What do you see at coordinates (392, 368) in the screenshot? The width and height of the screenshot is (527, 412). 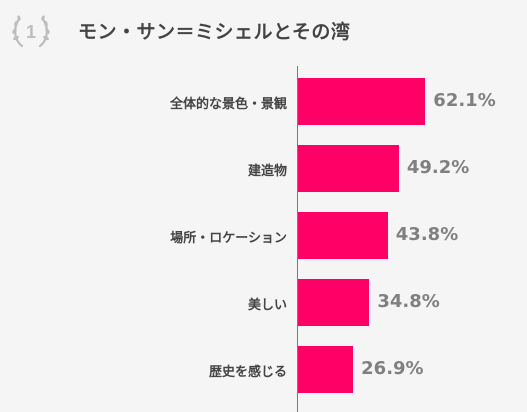 I see `value-label: 26.9%` at bounding box center [392, 368].